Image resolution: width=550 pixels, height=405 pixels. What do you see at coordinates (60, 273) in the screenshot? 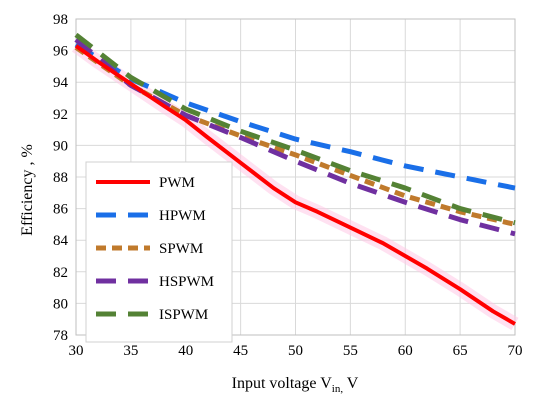
I see `y-tick-label: 82` at bounding box center [60, 273].